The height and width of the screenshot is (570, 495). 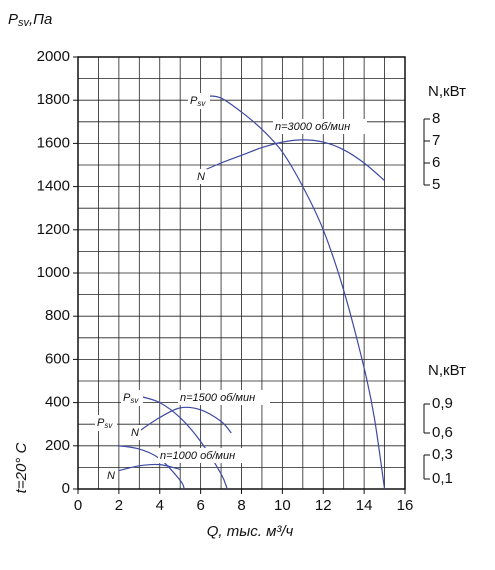 What do you see at coordinates (57, 358) in the screenshot?
I see `y-tick-label: 600` at bounding box center [57, 358].